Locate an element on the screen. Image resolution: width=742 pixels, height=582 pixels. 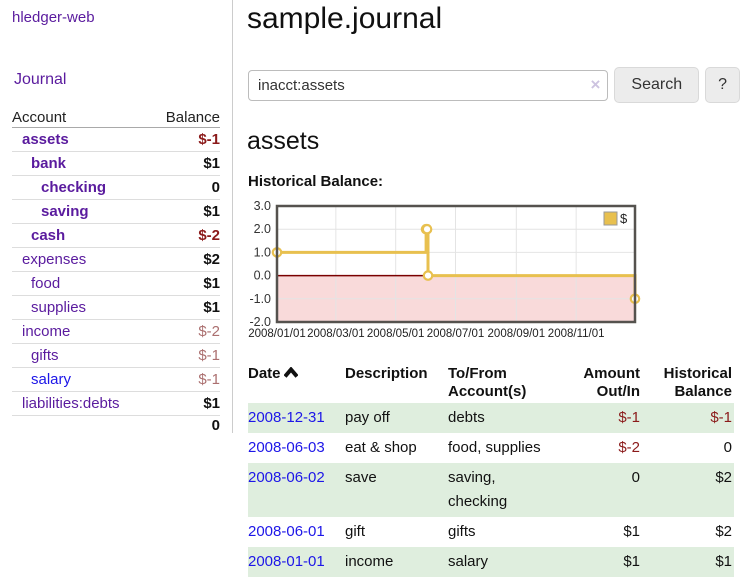
transaction-balance: 0 is located at coordinates (727, 447).